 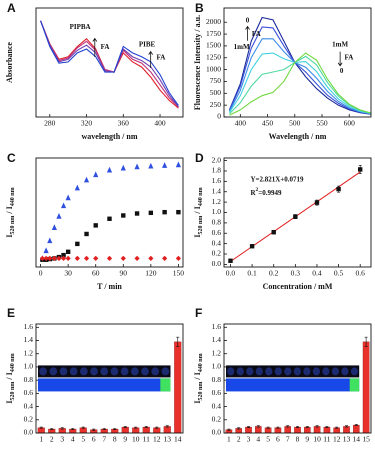 What do you see at coordinates (11, 8) in the screenshot?
I see `panel-label: A` at bounding box center [11, 8].